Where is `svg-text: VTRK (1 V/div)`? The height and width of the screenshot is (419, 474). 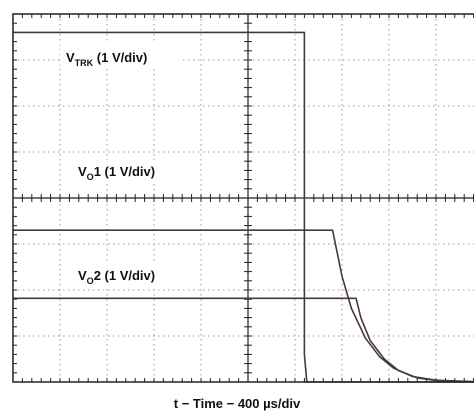 svg-text: VTRK (1 V/div) is located at coordinates (106, 59).